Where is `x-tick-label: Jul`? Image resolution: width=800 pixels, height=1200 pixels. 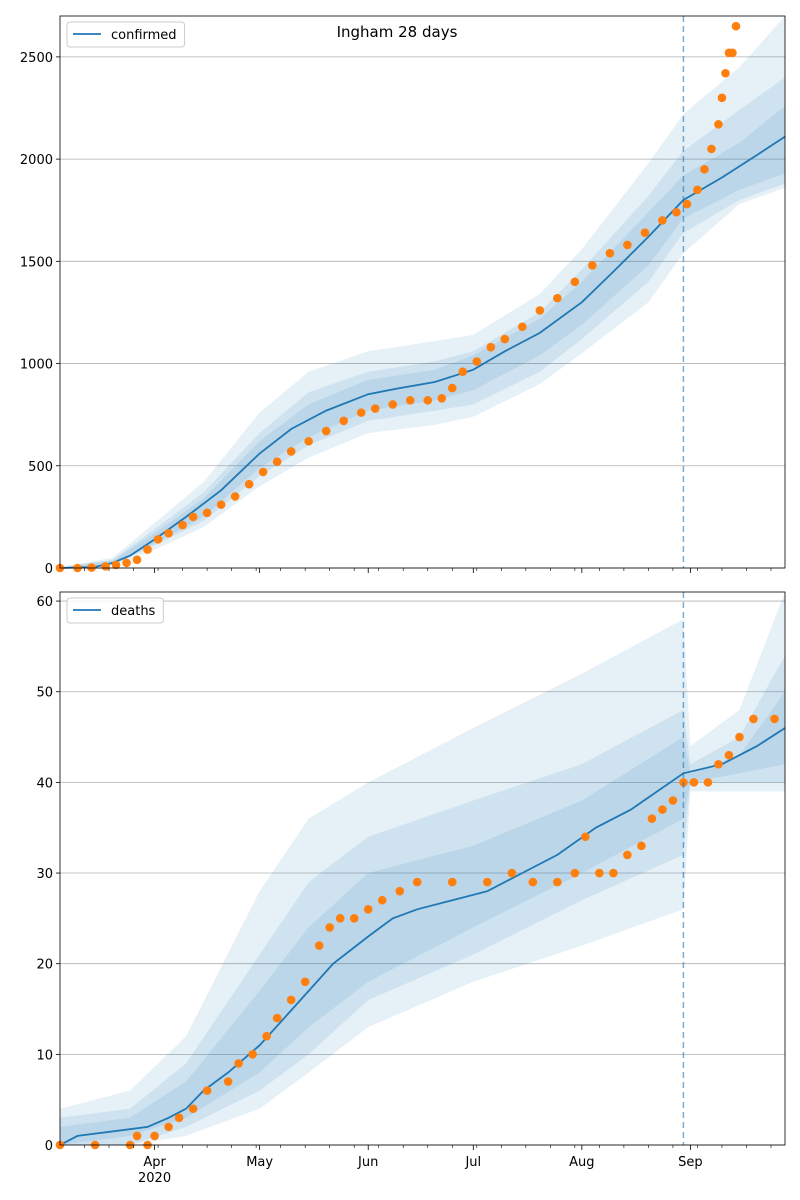 x-tick-label: Jul is located at coordinates (472, 1162).